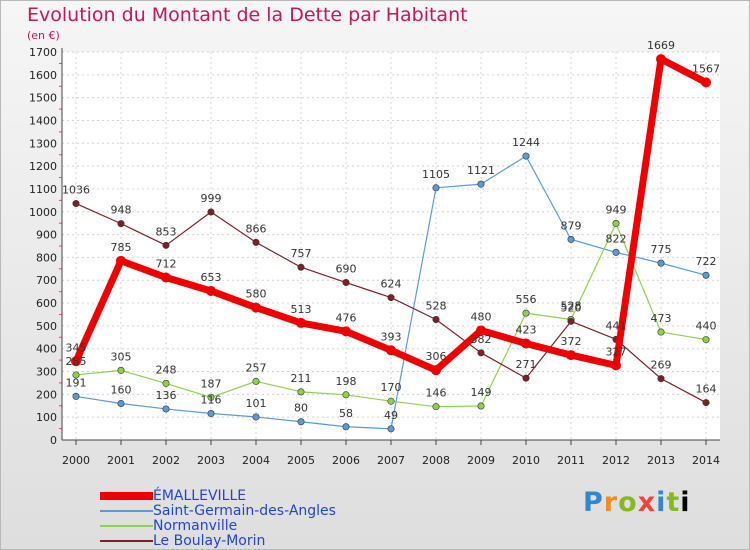  I want to click on data-label: 948, so click(121, 210).